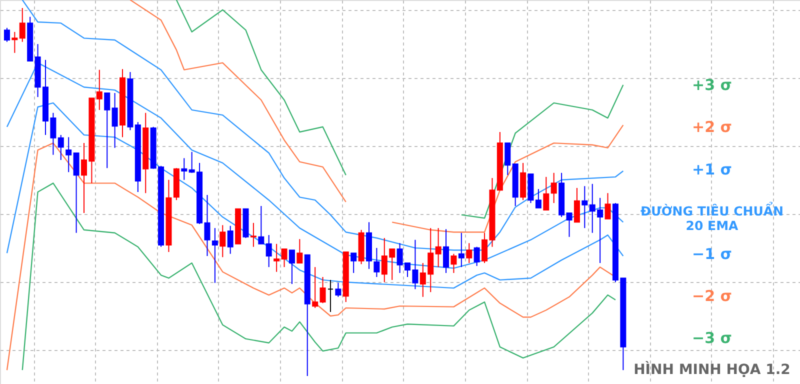 This screenshot has height=384, width=800. Describe the element at coordinates (712, 85) in the screenshot. I see `text: +3 σ` at that location.